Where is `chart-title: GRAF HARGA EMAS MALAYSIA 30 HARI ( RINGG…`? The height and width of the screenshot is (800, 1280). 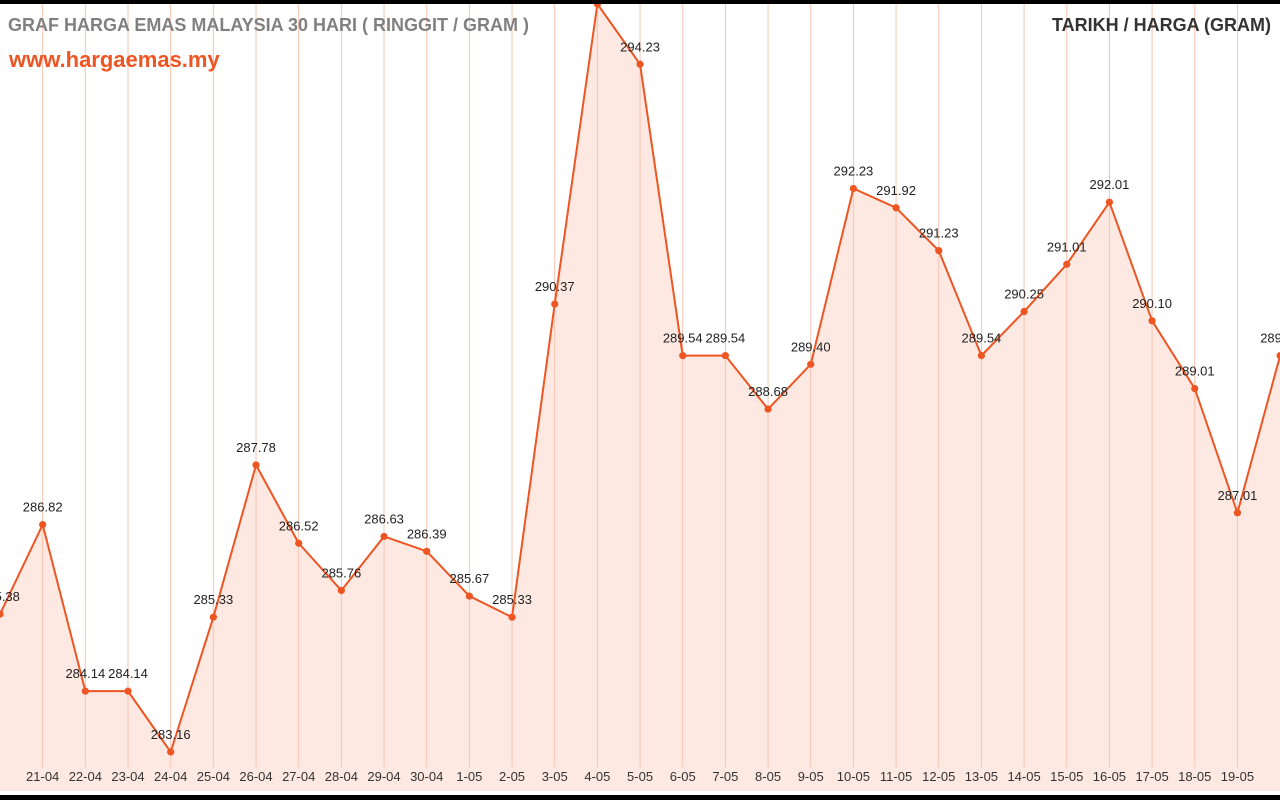 chart-title: GRAF HARGA EMAS MALAYSIA 30 HARI ( RINGG… is located at coordinates (269, 25).